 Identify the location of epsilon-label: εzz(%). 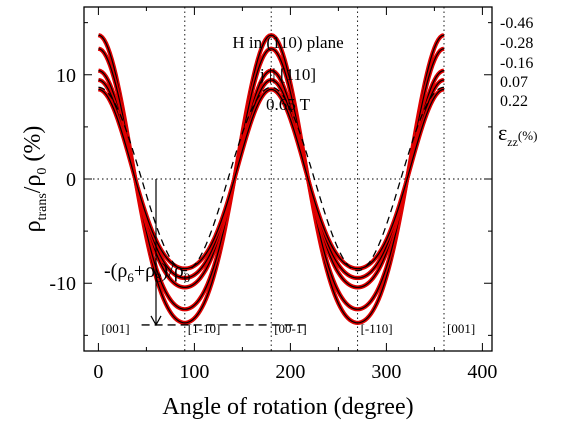
(517, 134).